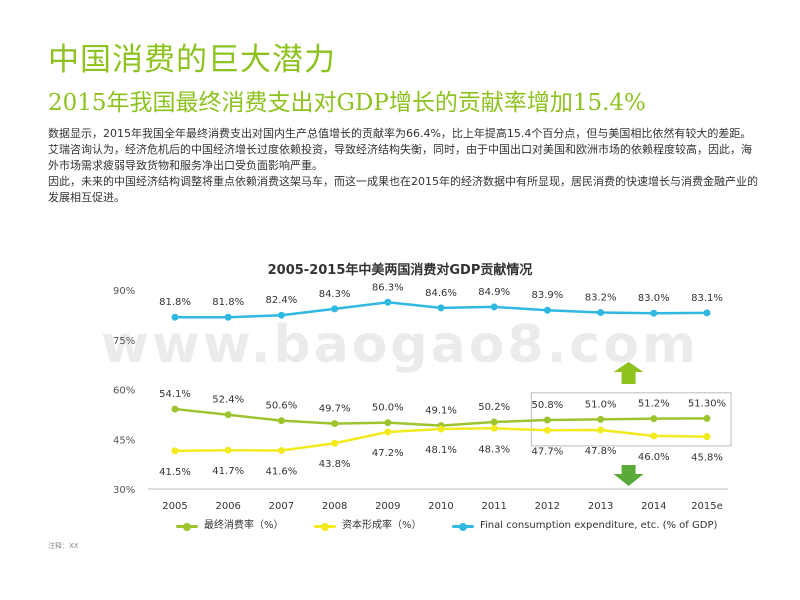 The image size is (800, 600). Describe the element at coordinates (335, 409) in the screenshot. I see `data-label: 49.7%` at that location.